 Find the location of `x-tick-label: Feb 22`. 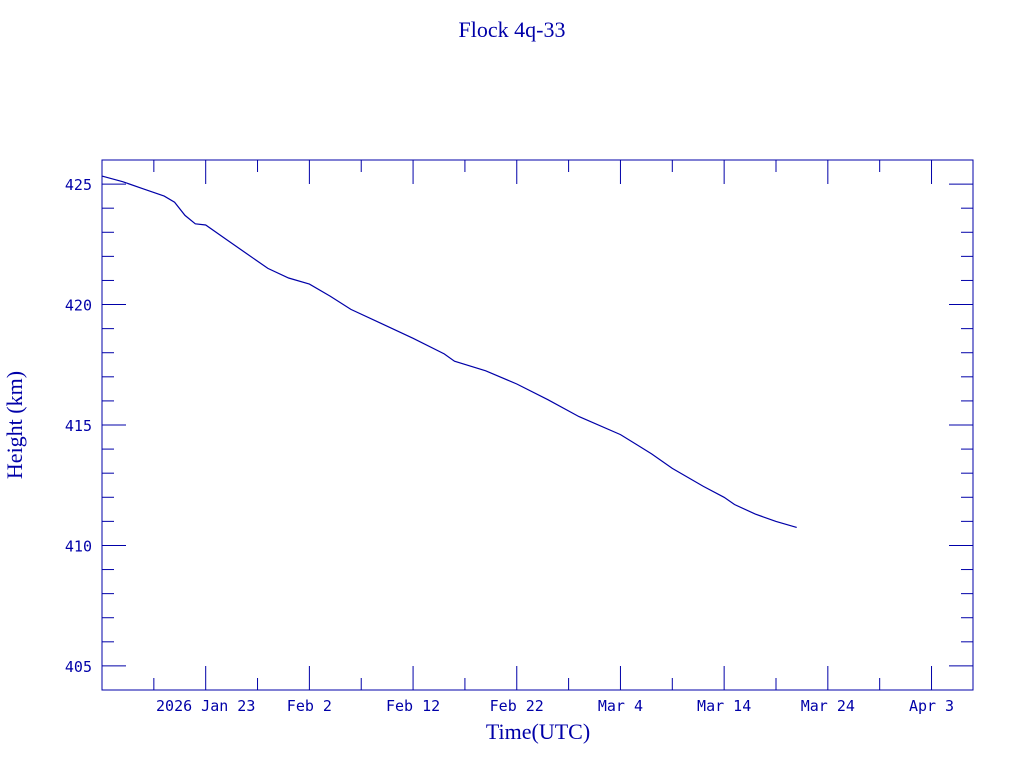

x-tick-label: Feb 22 is located at coordinates (517, 706).